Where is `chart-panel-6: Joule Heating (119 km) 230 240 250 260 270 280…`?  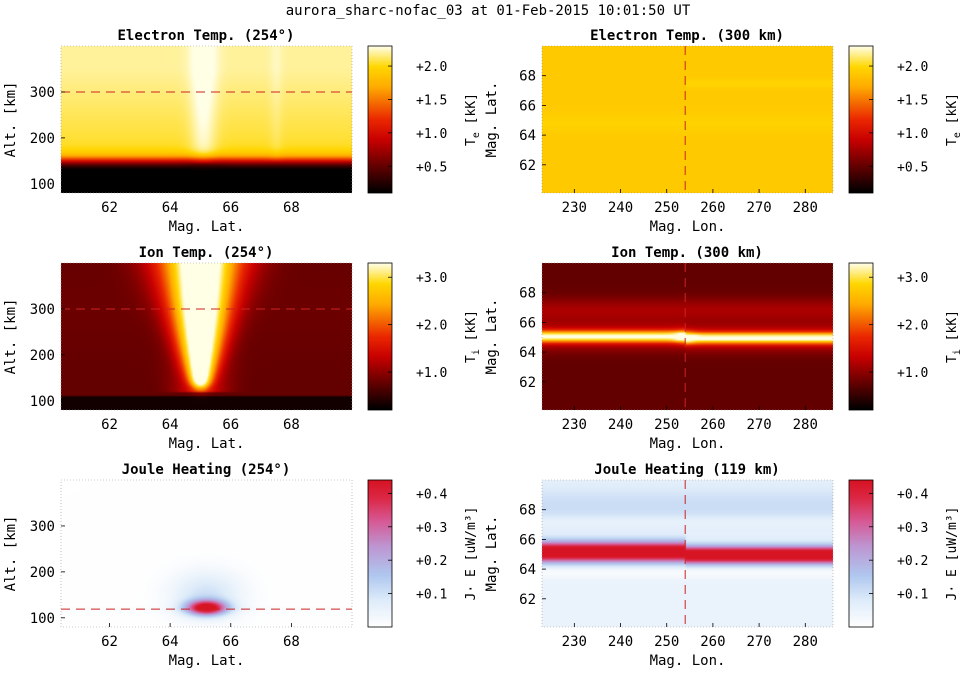
chart-panel-6: Joule Heating (119 km) 230 240 250 260 270 280… is located at coordinates (722, 565).